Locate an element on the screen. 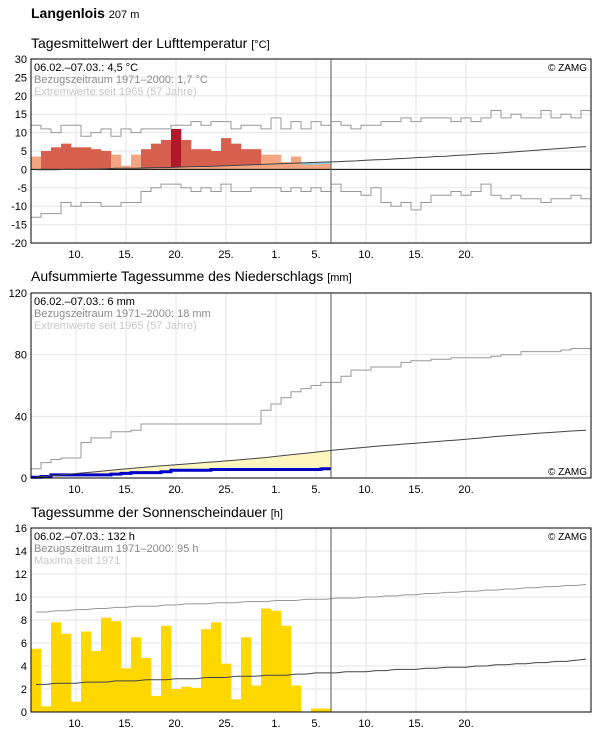  temp-x-tick-label: 25. is located at coordinates (225, 255).